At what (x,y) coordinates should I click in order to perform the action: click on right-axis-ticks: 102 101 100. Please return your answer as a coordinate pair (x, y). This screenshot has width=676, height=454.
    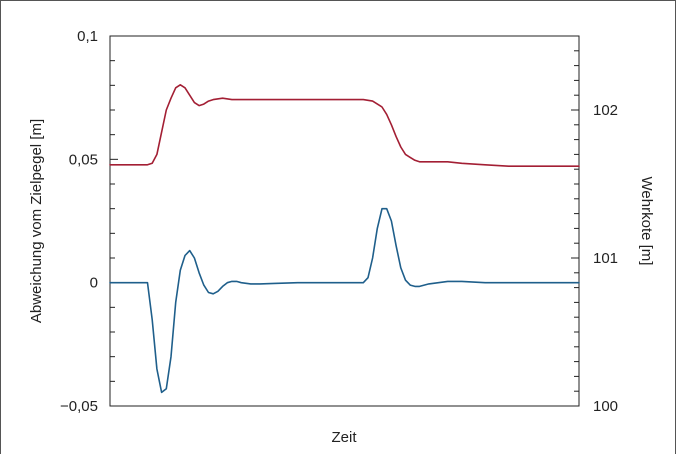
    Looking at the image, I should click on (594, 225).